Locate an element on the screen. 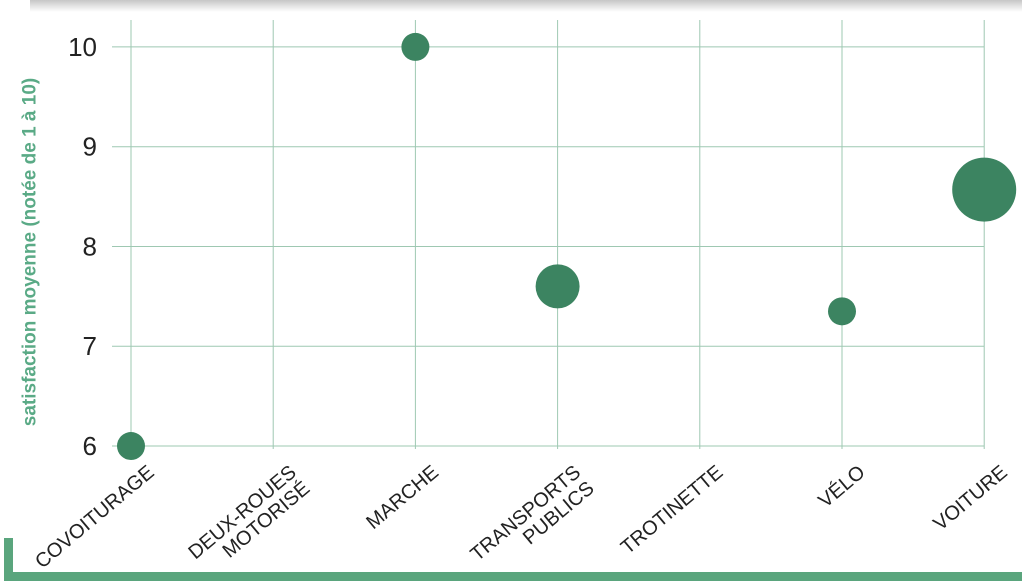 This screenshot has width=1022, height=581. x-tick-label-line: MARCHE is located at coordinates (402, 497).